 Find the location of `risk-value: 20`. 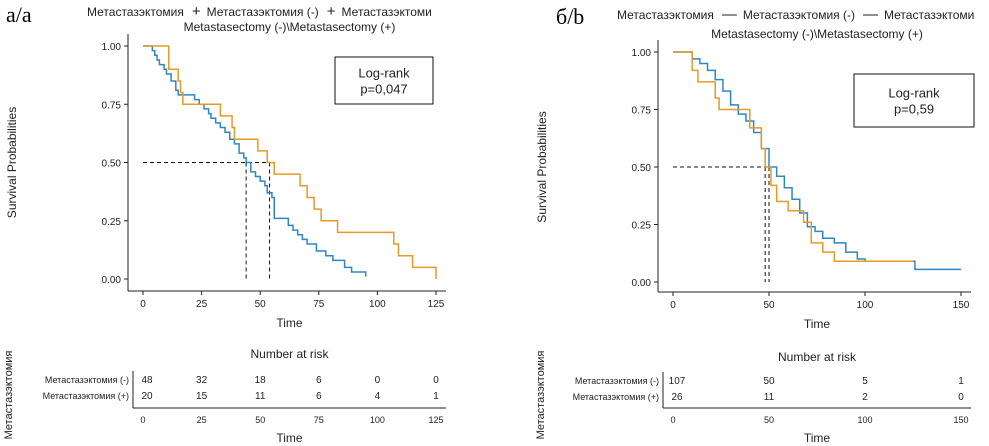

risk-value: 20 is located at coordinates (147, 396).